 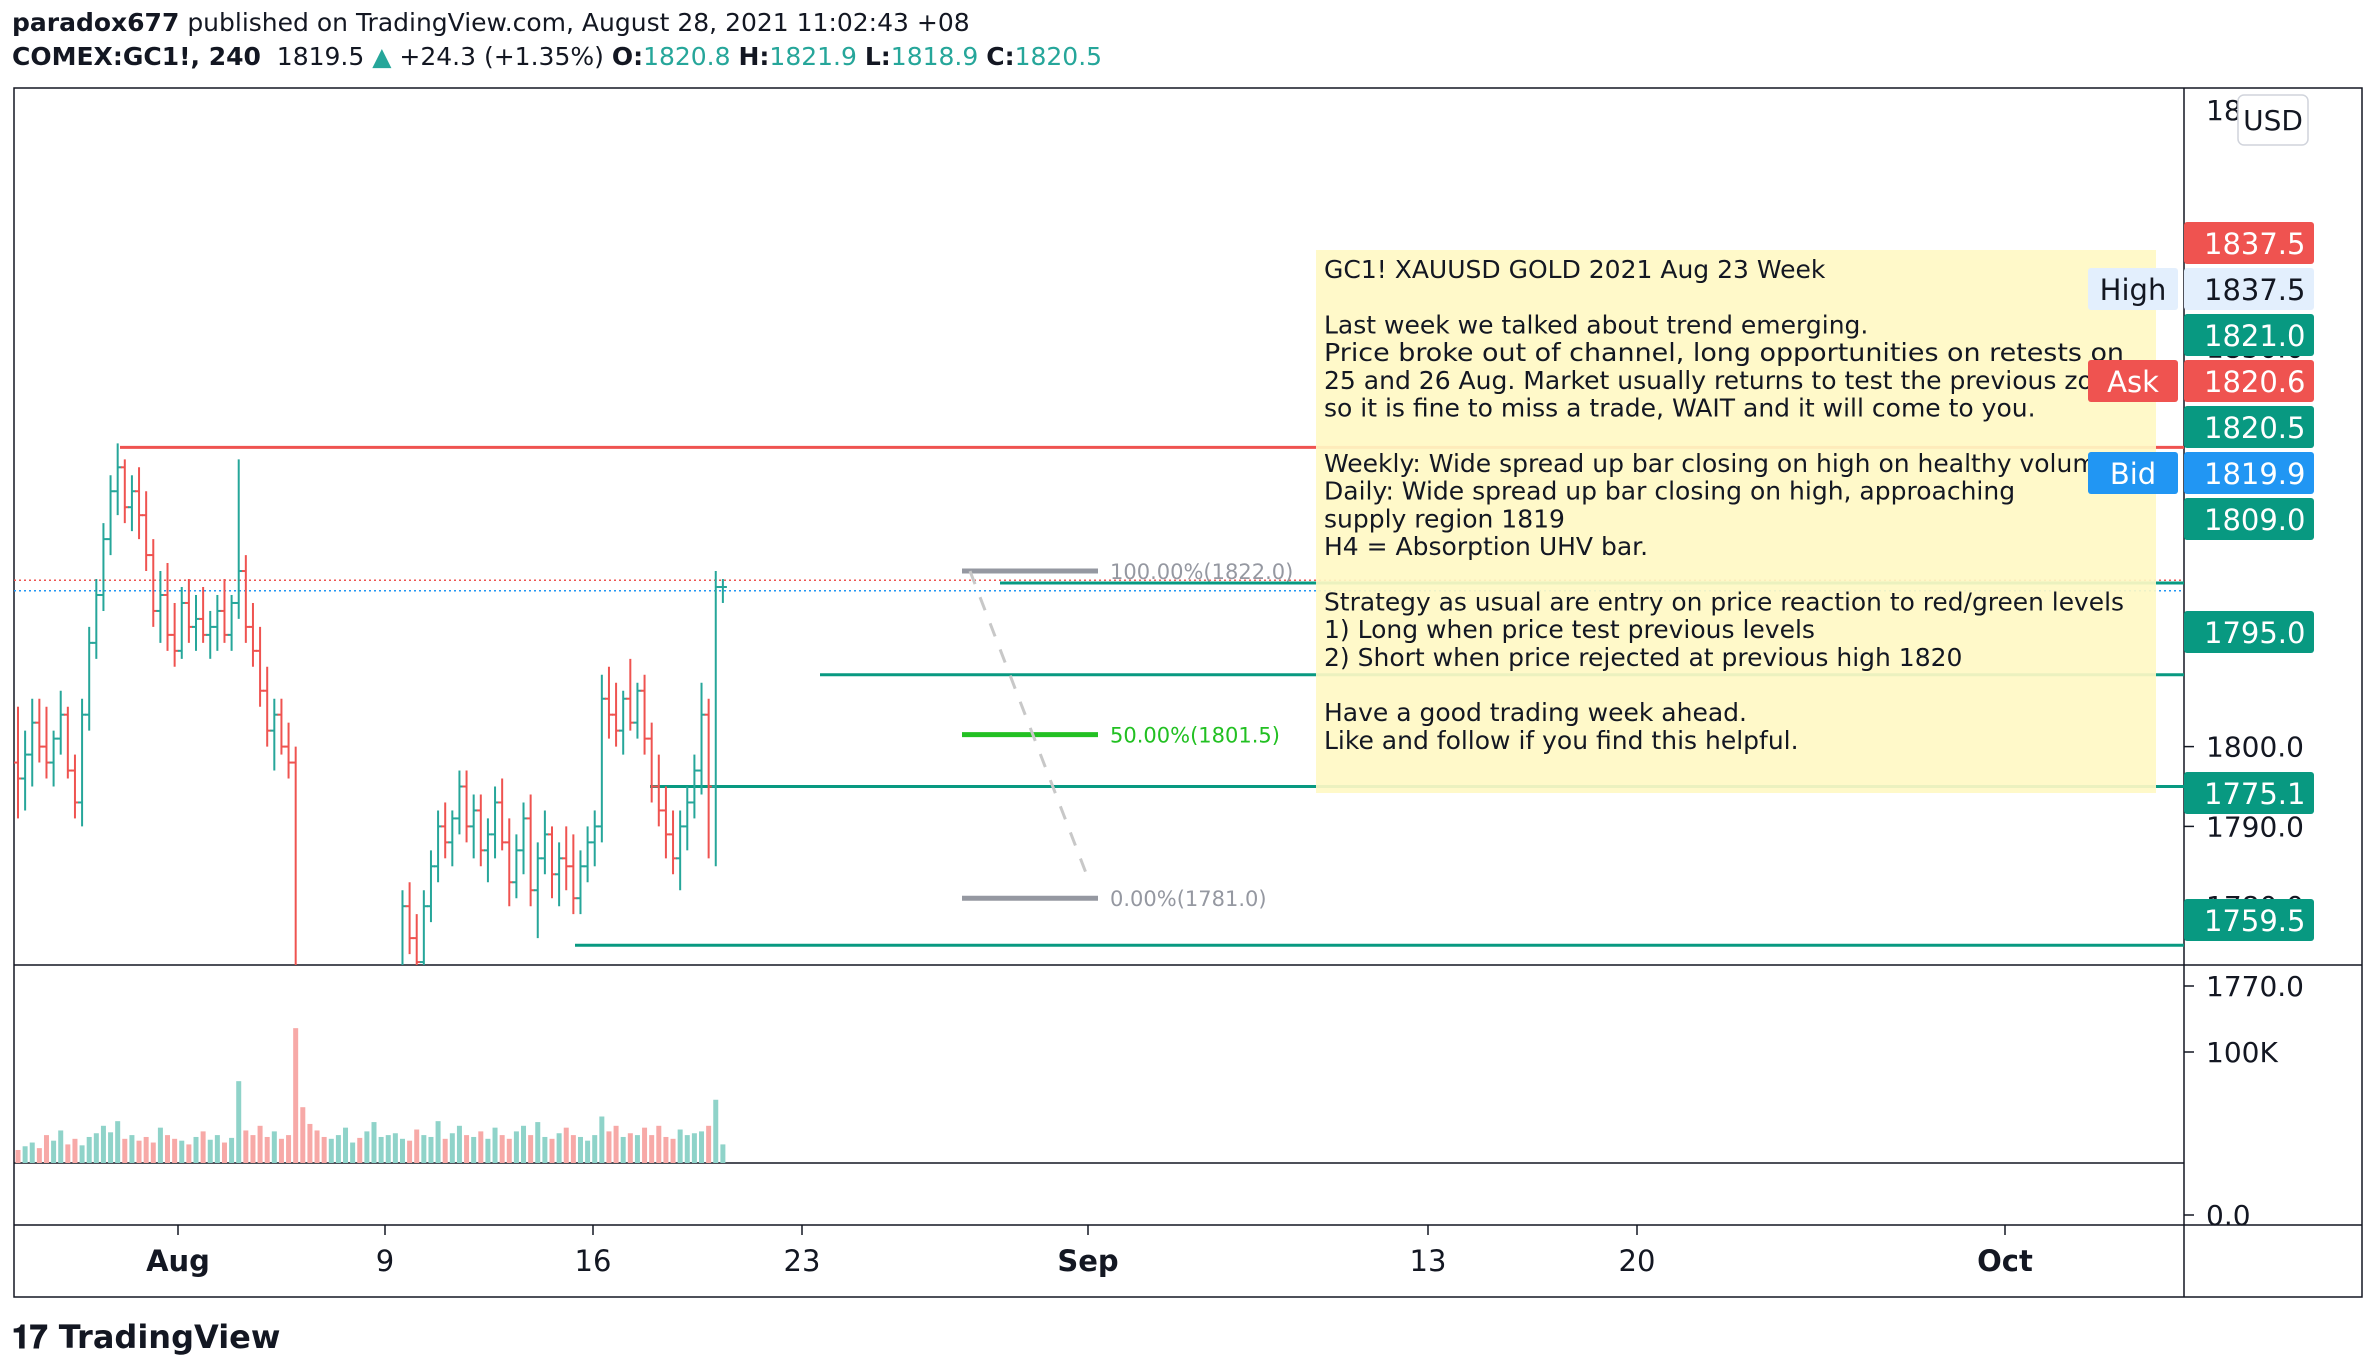 What do you see at coordinates (2249, 473) in the screenshot?
I see `price-badge-1819.9` at bounding box center [2249, 473].